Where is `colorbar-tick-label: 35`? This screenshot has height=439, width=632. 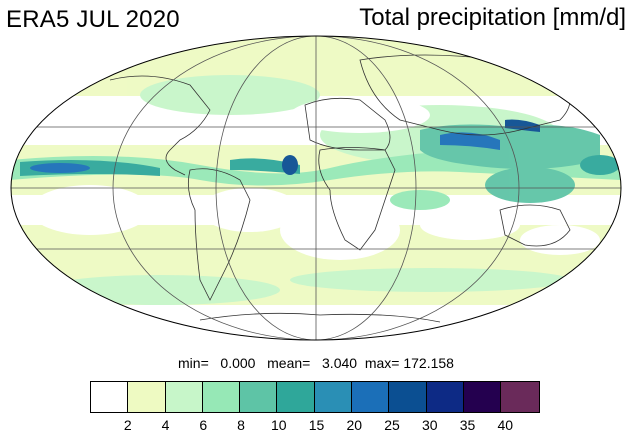
colorbar-tick-label: 35 is located at coordinates (467, 425).